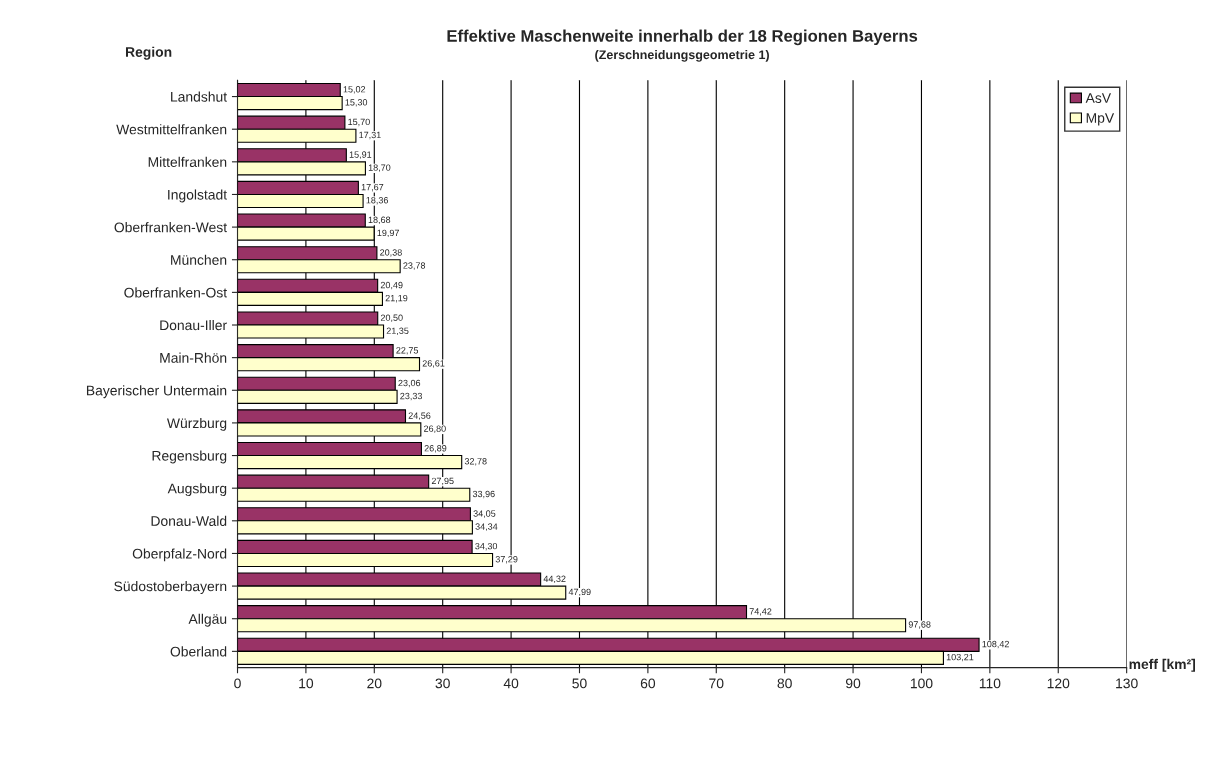 The height and width of the screenshot is (757, 1218). Describe the element at coordinates (170, 587) in the screenshot. I see `y-tick-label: Südostoberbayern` at that location.